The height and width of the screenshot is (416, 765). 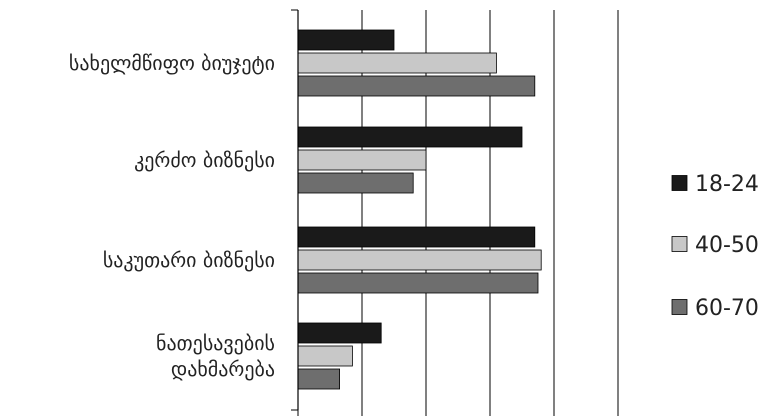 What do you see at coordinates (204, 160) in the screenshot?
I see `category-label: კერძო ბიზნესი` at bounding box center [204, 160].